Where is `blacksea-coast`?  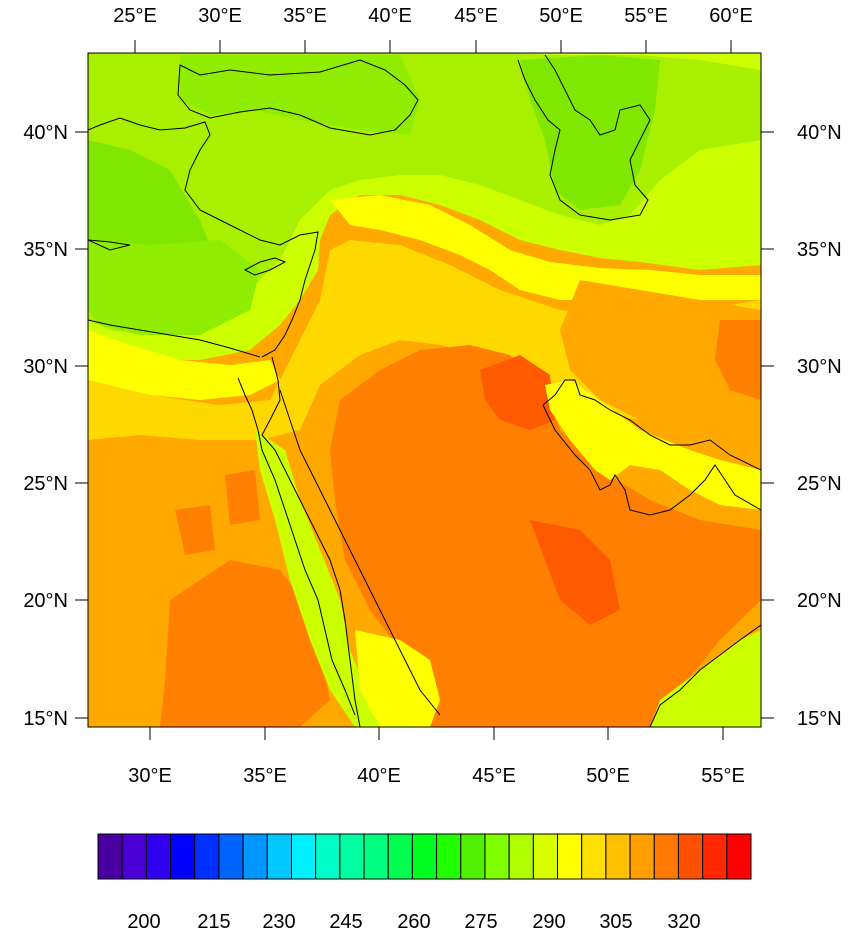
blacksea-coast is located at coordinates (298, 97).